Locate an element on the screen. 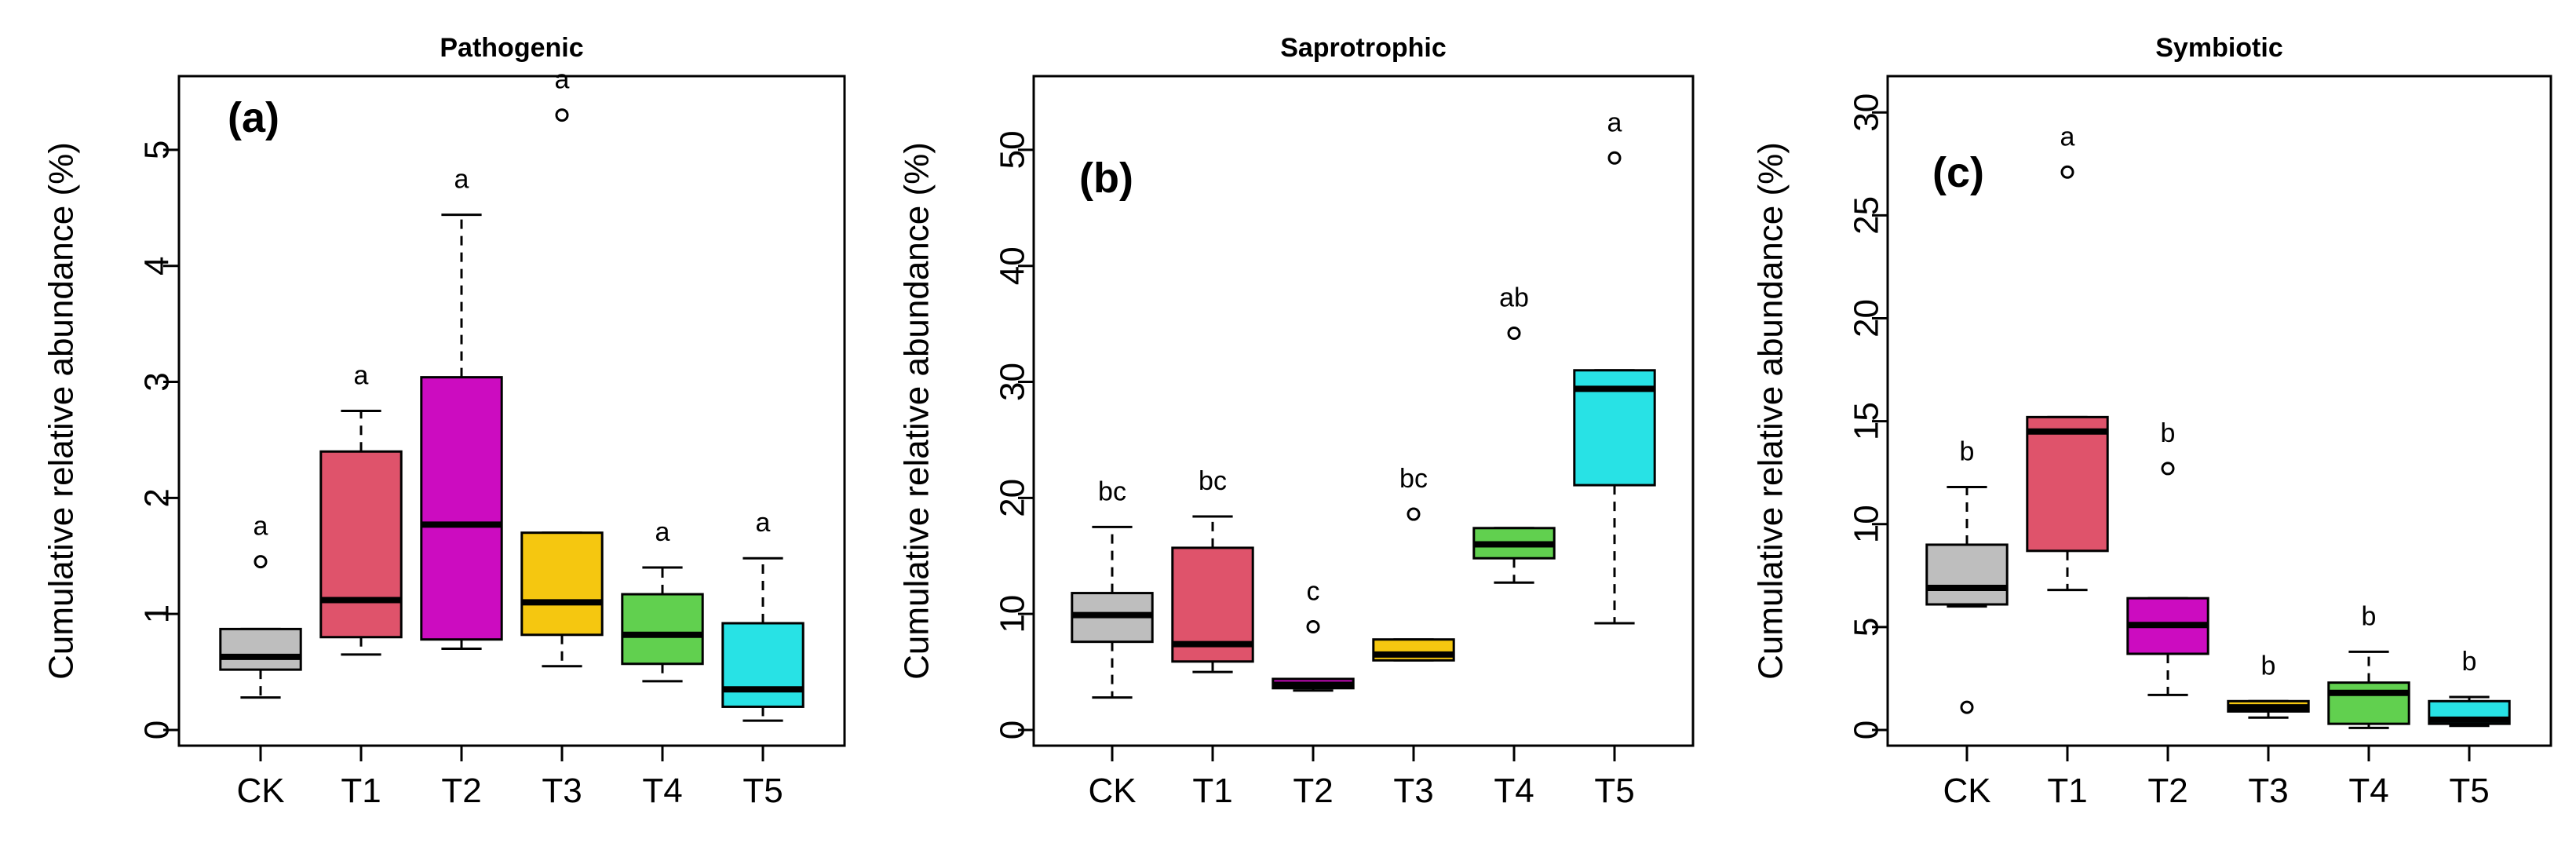 The height and width of the screenshot is (843, 2576). box-ck: b is located at coordinates (1967, 575).